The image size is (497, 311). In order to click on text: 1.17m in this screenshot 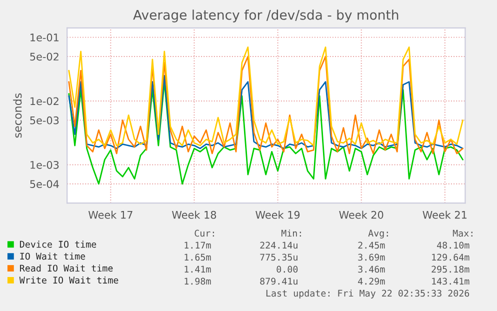, I will do `click(197, 245)`.